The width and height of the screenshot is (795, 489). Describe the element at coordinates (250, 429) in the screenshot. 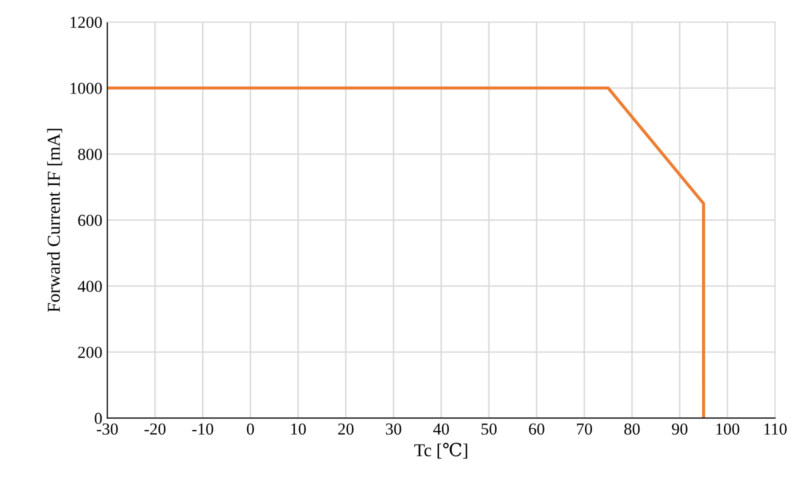

I see `x-tick-label: 0` at that location.